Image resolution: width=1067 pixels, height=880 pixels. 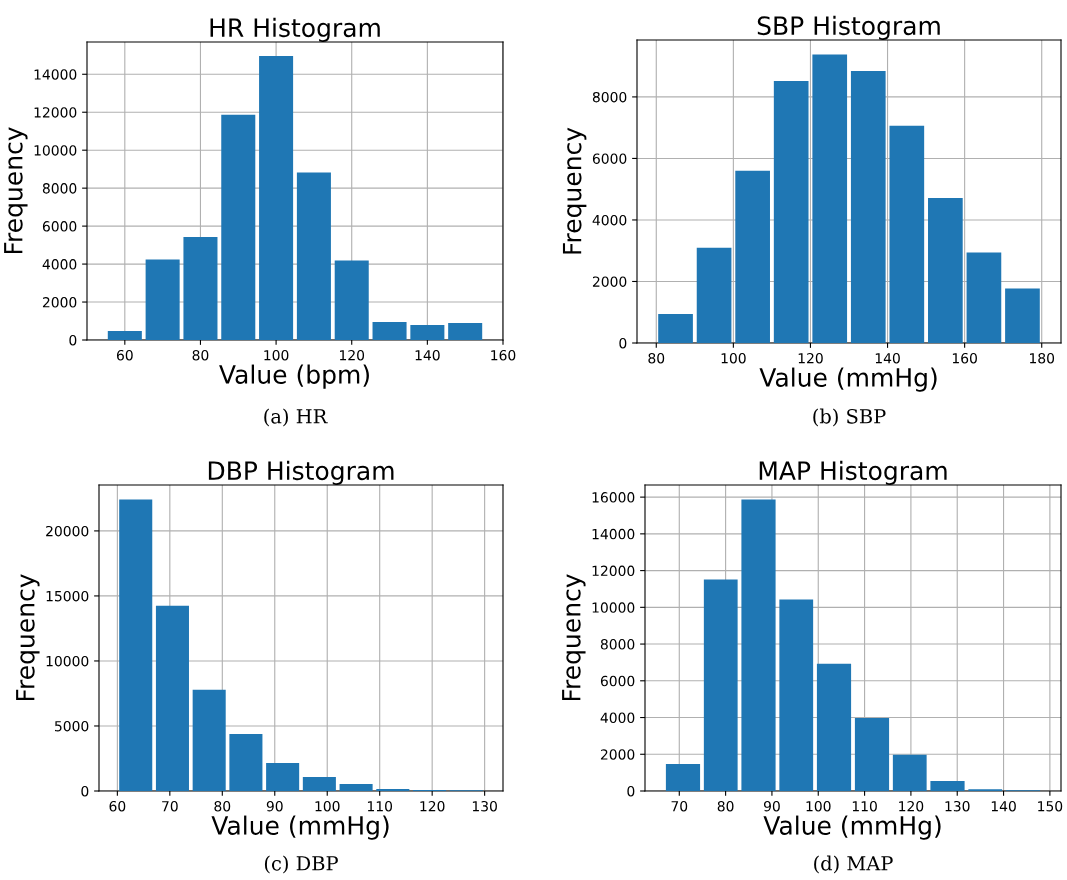 I want to click on chart-title: DBP Histogram, so click(x=301, y=472).